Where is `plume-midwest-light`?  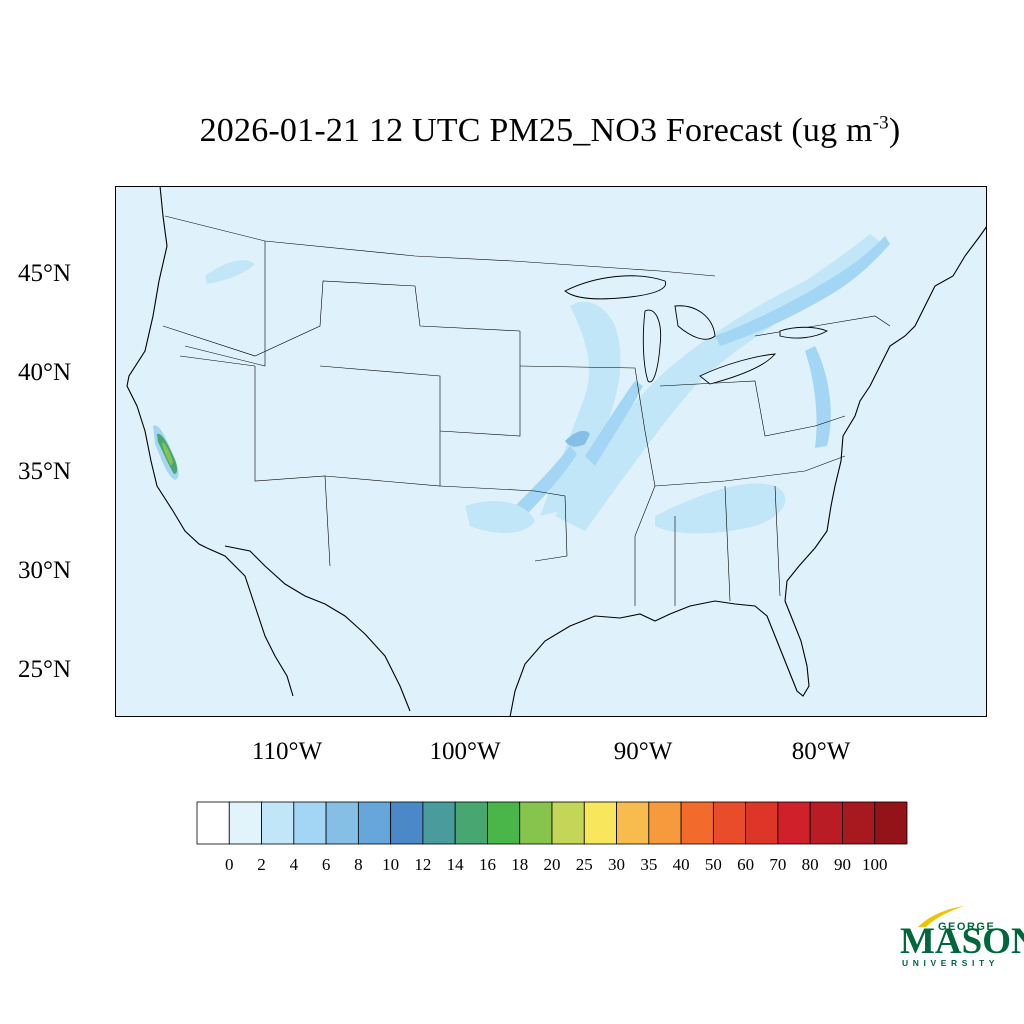 plume-midwest-light is located at coordinates (719, 382).